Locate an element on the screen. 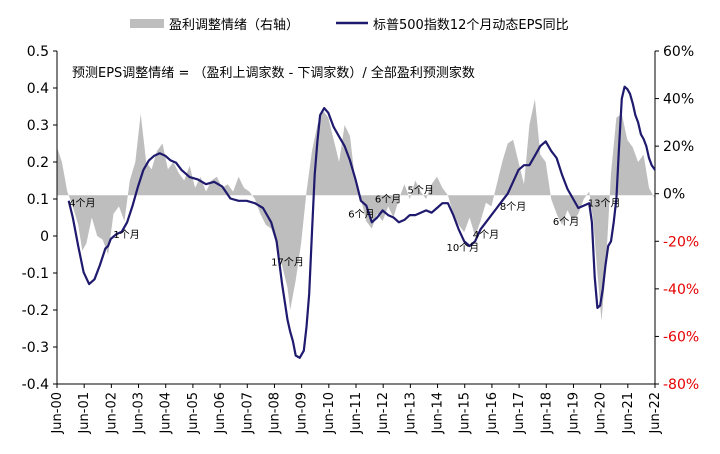  lag-annotation: 13个月 is located at coordinates (604, 203).